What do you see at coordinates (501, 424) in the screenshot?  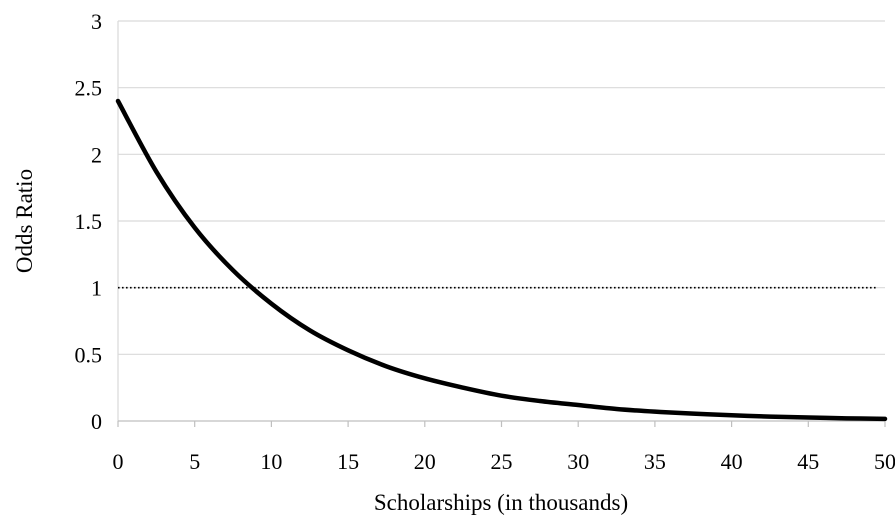 I see `x-axis-ticks` at bounding box center [501, 424].